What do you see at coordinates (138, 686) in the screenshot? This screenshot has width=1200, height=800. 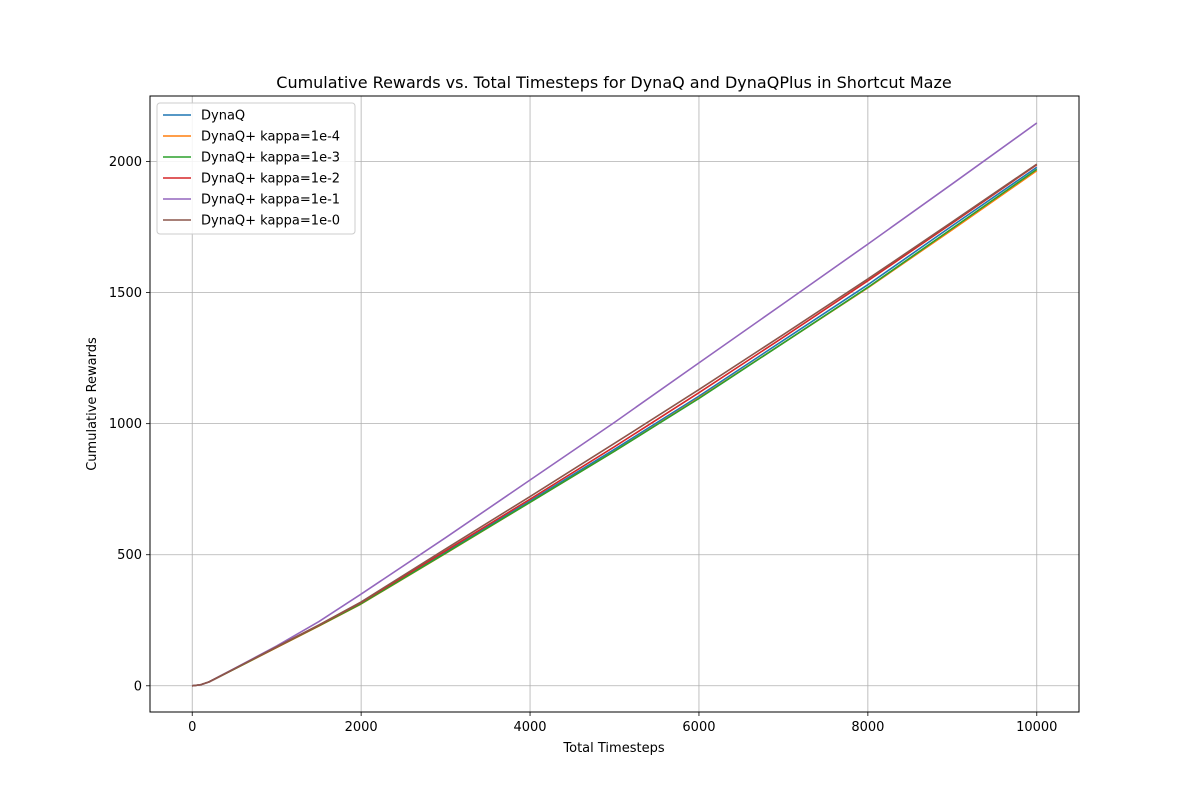 I see `y-tick-label: 0` at bounding box center [138, 686].